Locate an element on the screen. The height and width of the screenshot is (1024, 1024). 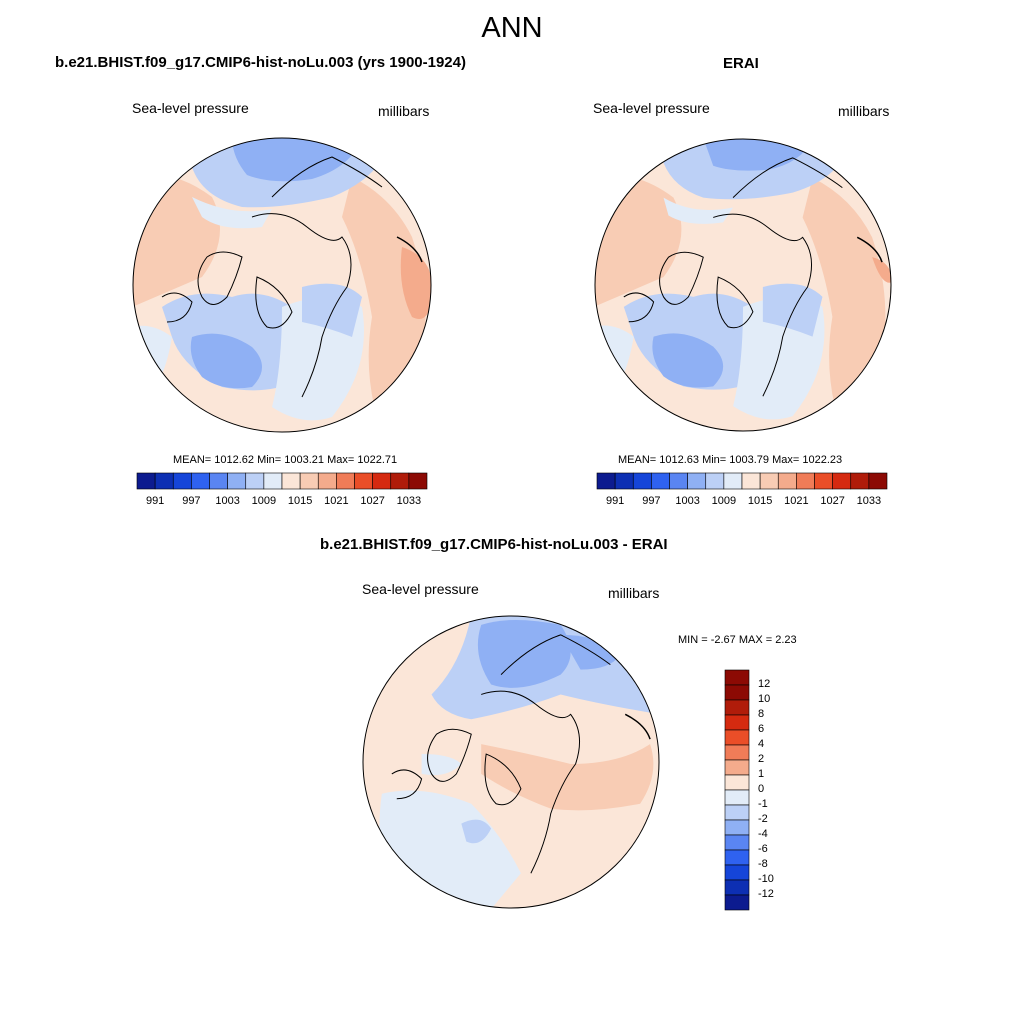
panel2-stats: MEAN= 1012.63 Min= 1003.79 Max= 1022.23 is located at coordinates (730, 460).